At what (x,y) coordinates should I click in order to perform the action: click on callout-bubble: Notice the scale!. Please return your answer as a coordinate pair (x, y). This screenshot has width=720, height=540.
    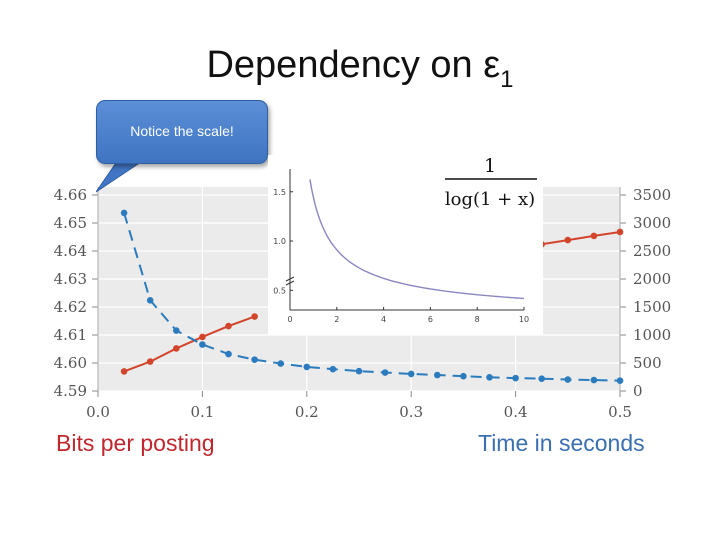
    Looking at the image, I should click on (182, 132).